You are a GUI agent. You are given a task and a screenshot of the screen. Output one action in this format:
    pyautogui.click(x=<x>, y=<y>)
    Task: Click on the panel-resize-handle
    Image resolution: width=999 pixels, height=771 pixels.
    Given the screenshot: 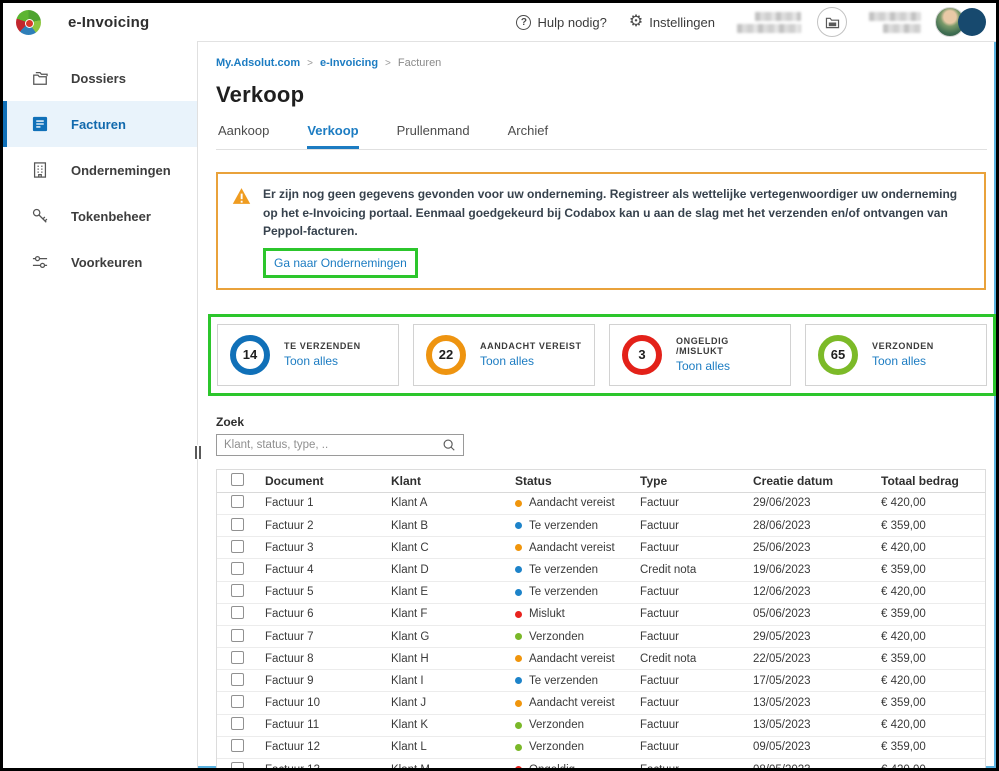 What is the action you would take?
    pyautogui.click(x=197, y=452)
    